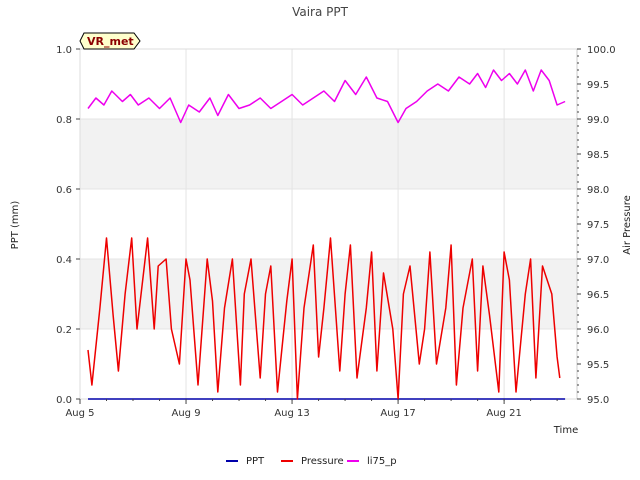 Image resolution: width=640 pixels, height=480 pixels. Describe the element at coordinates (598, 260) in the screenshot. I see `right-tick-label: 97.0` at that location.